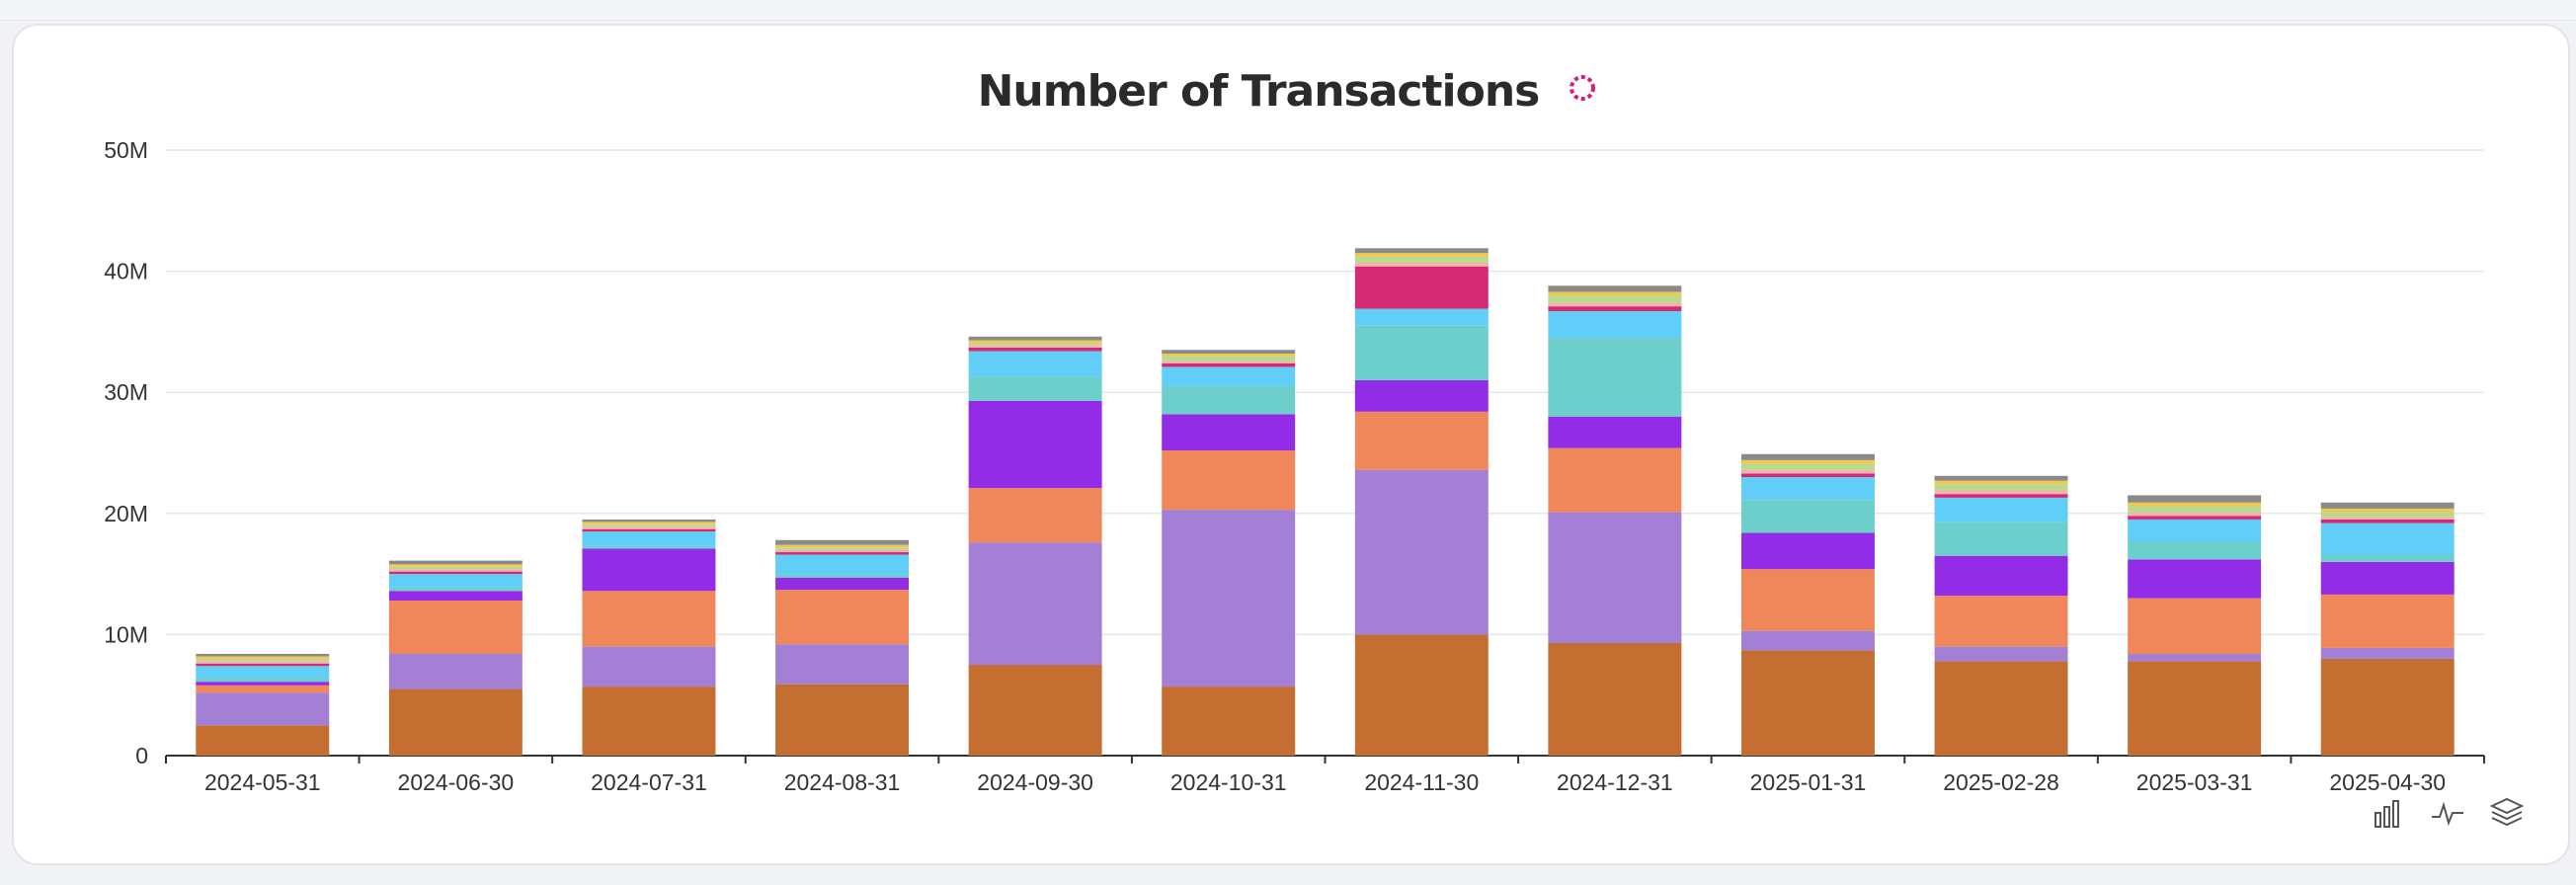 This screenshot has height=885, width=2576. Describe the element at coordinates (126, 150) in the screenshot. I see `y-tick-label: 50M` at that location.